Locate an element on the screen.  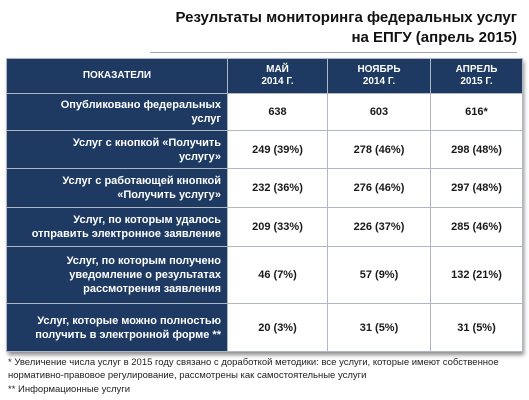
row-label: Услуг с кнопкой «Получить услугу» is located at coordinates (117, 149).